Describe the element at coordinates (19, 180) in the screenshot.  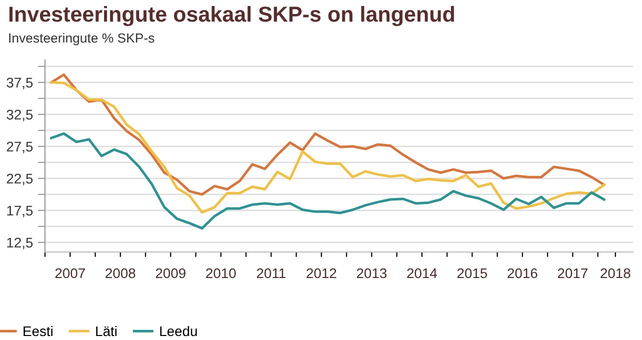
I see `y-tick-label: 22,5` at that location.